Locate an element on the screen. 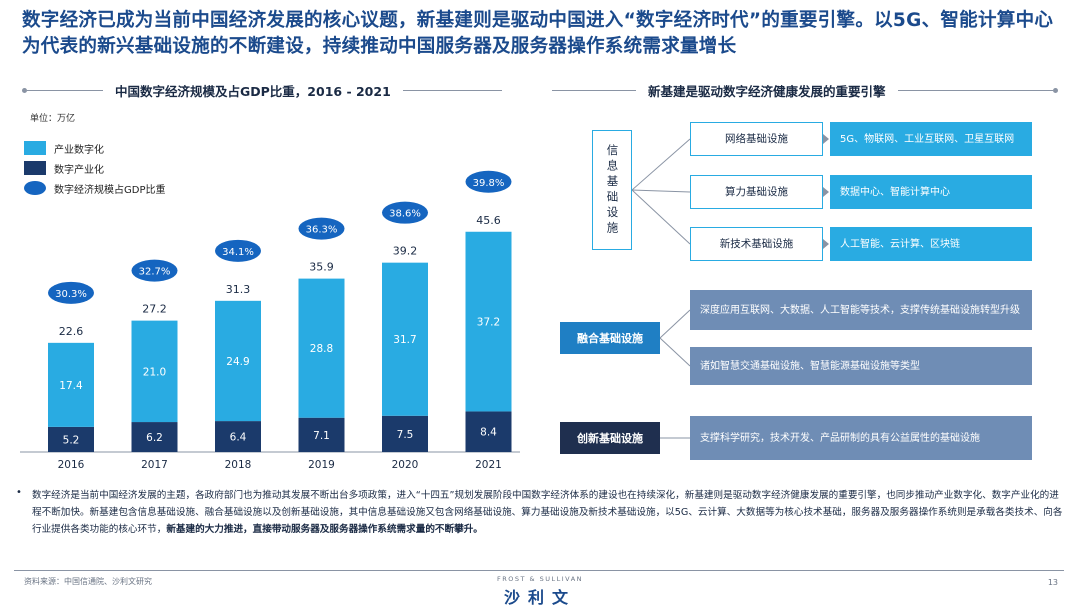 The width and height of the screenshot is (1080, 608). source-note: 资料来源：中国信通院、沙利文研究 is located at coordinates (88, 581).